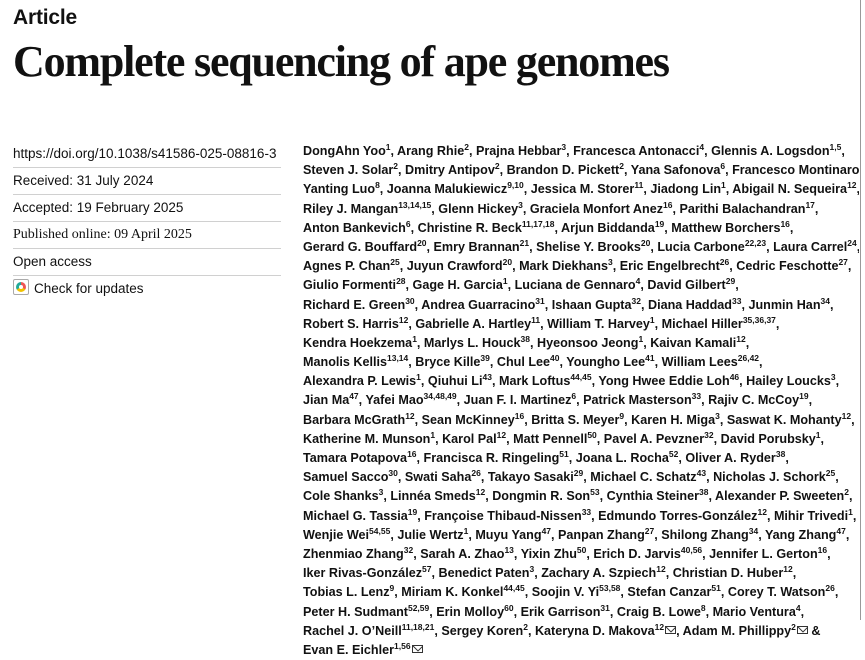 The height and width of the screenshot is (660, 865). What do you see at coordinates (545, 495) in the screenshot?
I see `author-name: Dongmin R. Son53` at bounding box center [545, 495].